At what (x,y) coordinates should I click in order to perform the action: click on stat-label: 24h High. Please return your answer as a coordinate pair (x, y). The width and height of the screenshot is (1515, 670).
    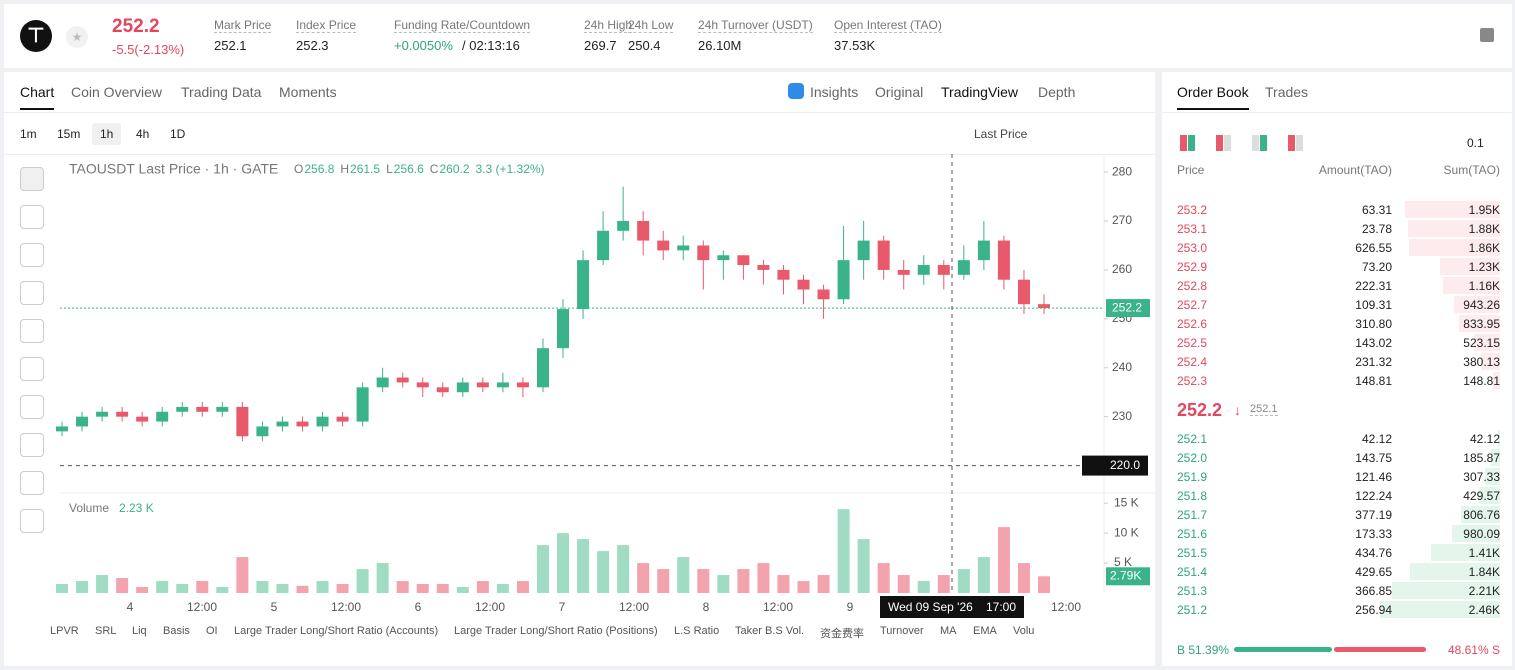
    Looking at the image, I should click on (608, 25).